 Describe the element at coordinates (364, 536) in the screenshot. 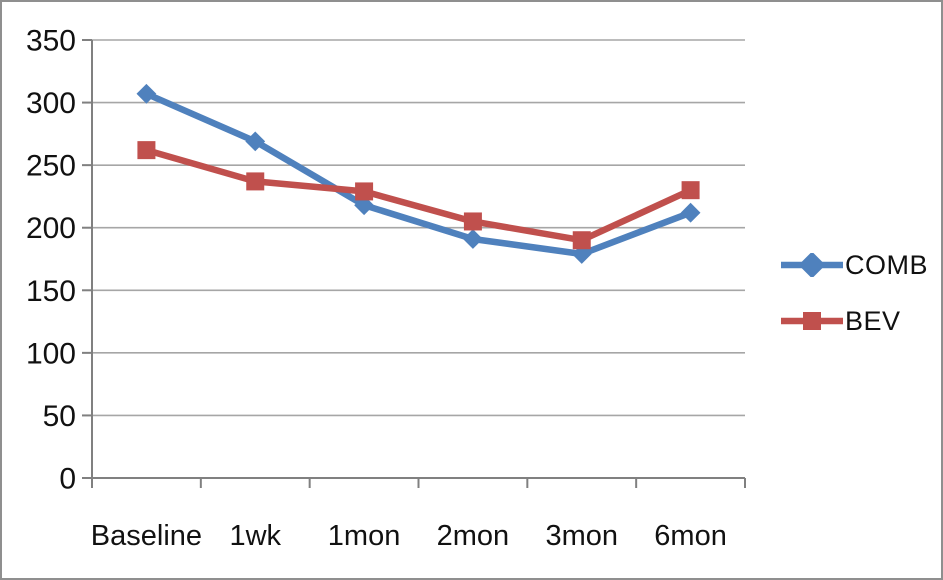

I see `x-tick-label: 1mon` at that location.